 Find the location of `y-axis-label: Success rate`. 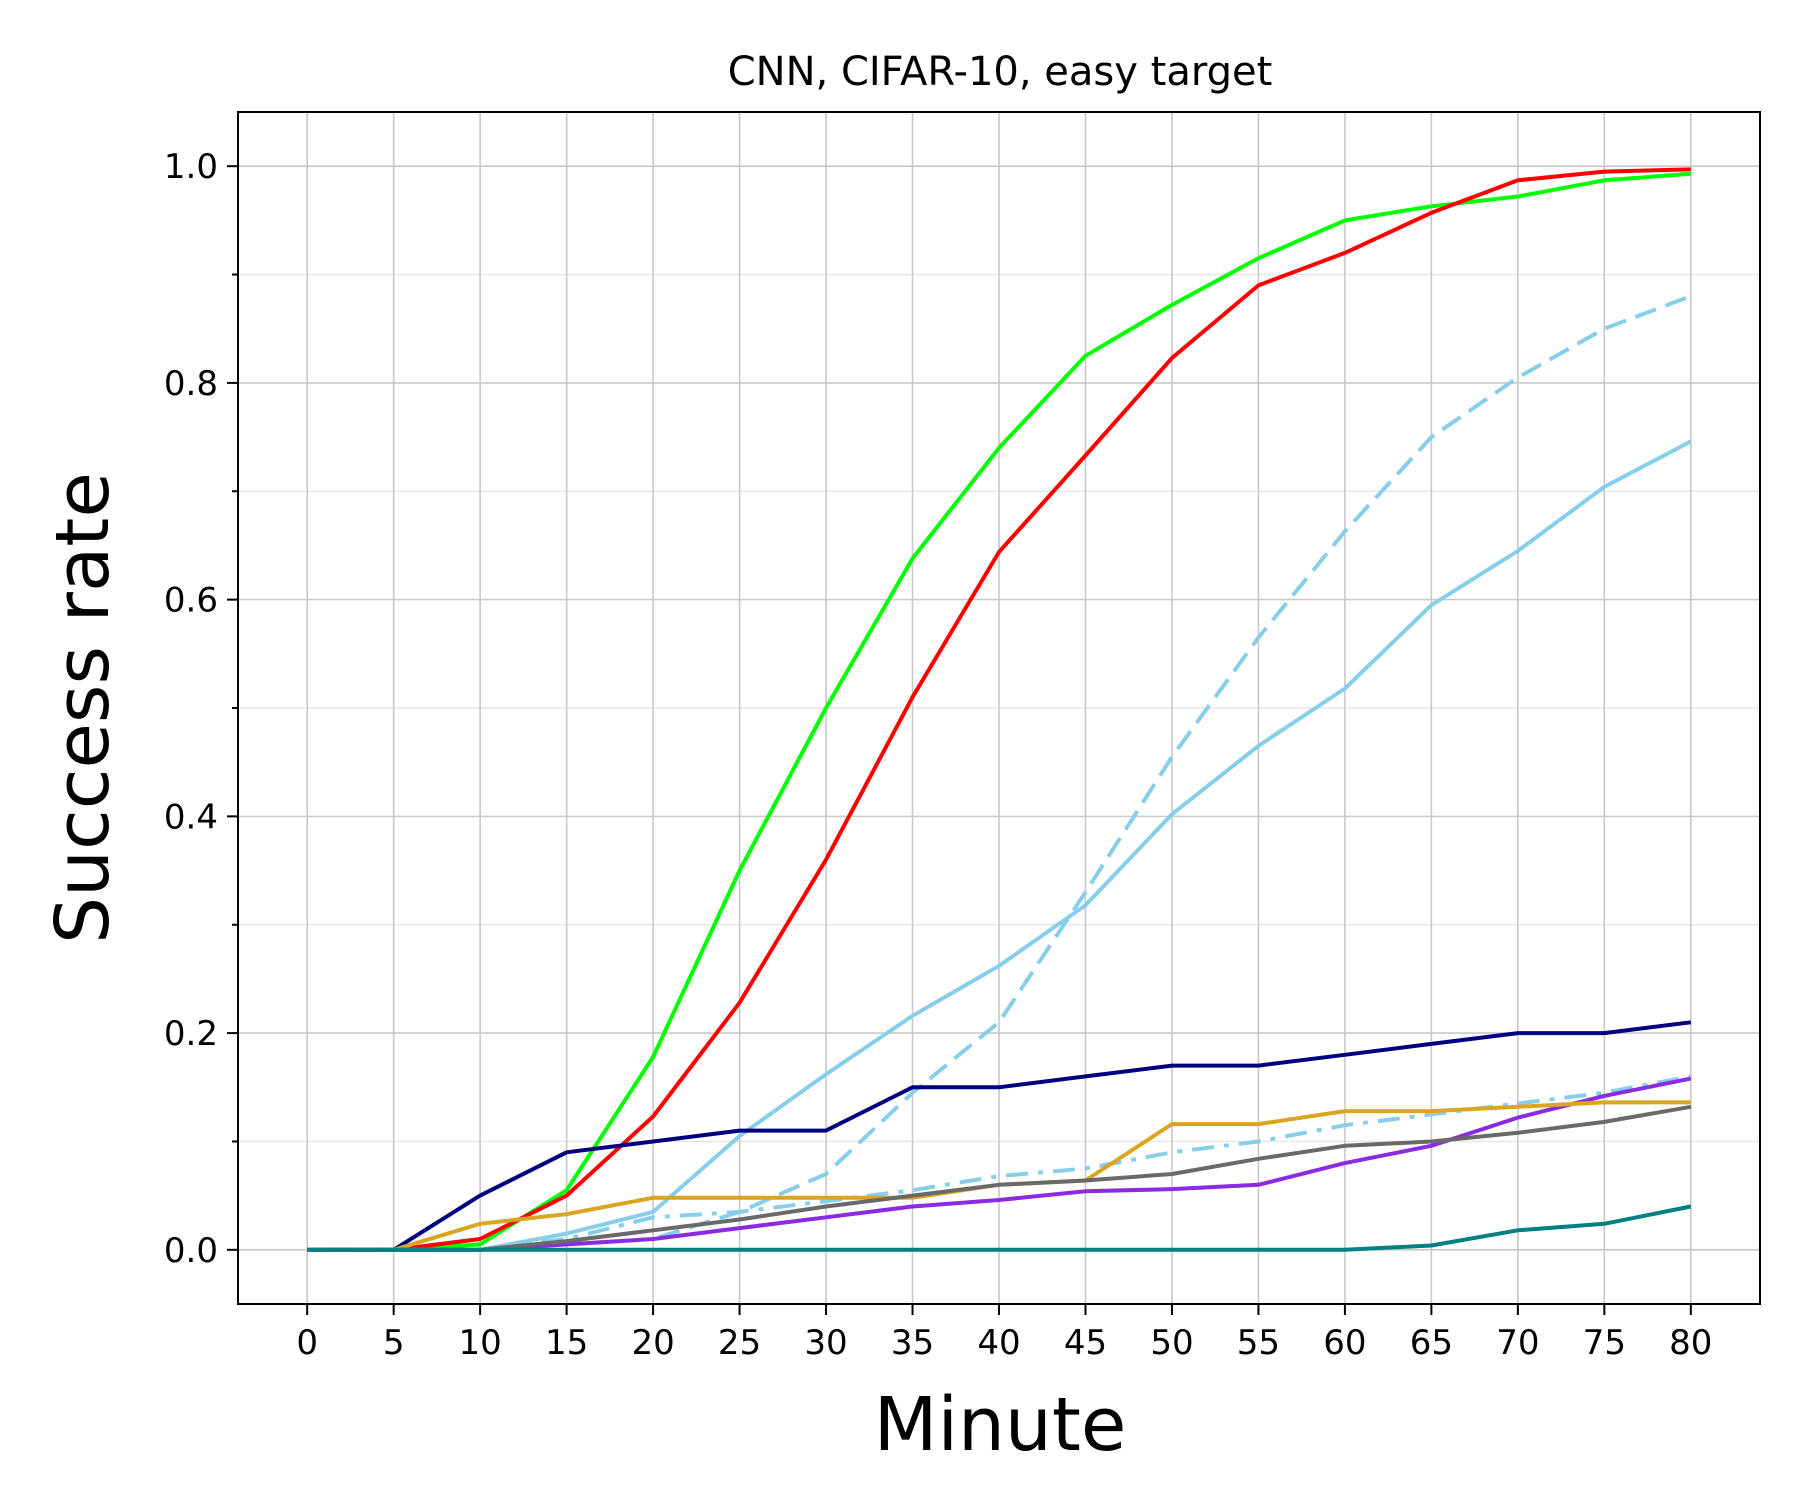

y-axis-label: Success rate is located at coordinates (83, 708).